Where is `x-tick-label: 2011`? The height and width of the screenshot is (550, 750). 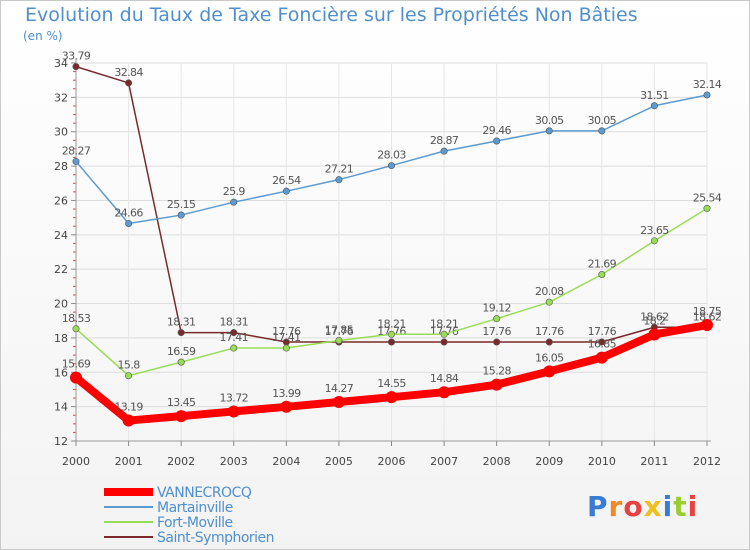
x-tick-label: 2011 is located at coordinates (654, 461).